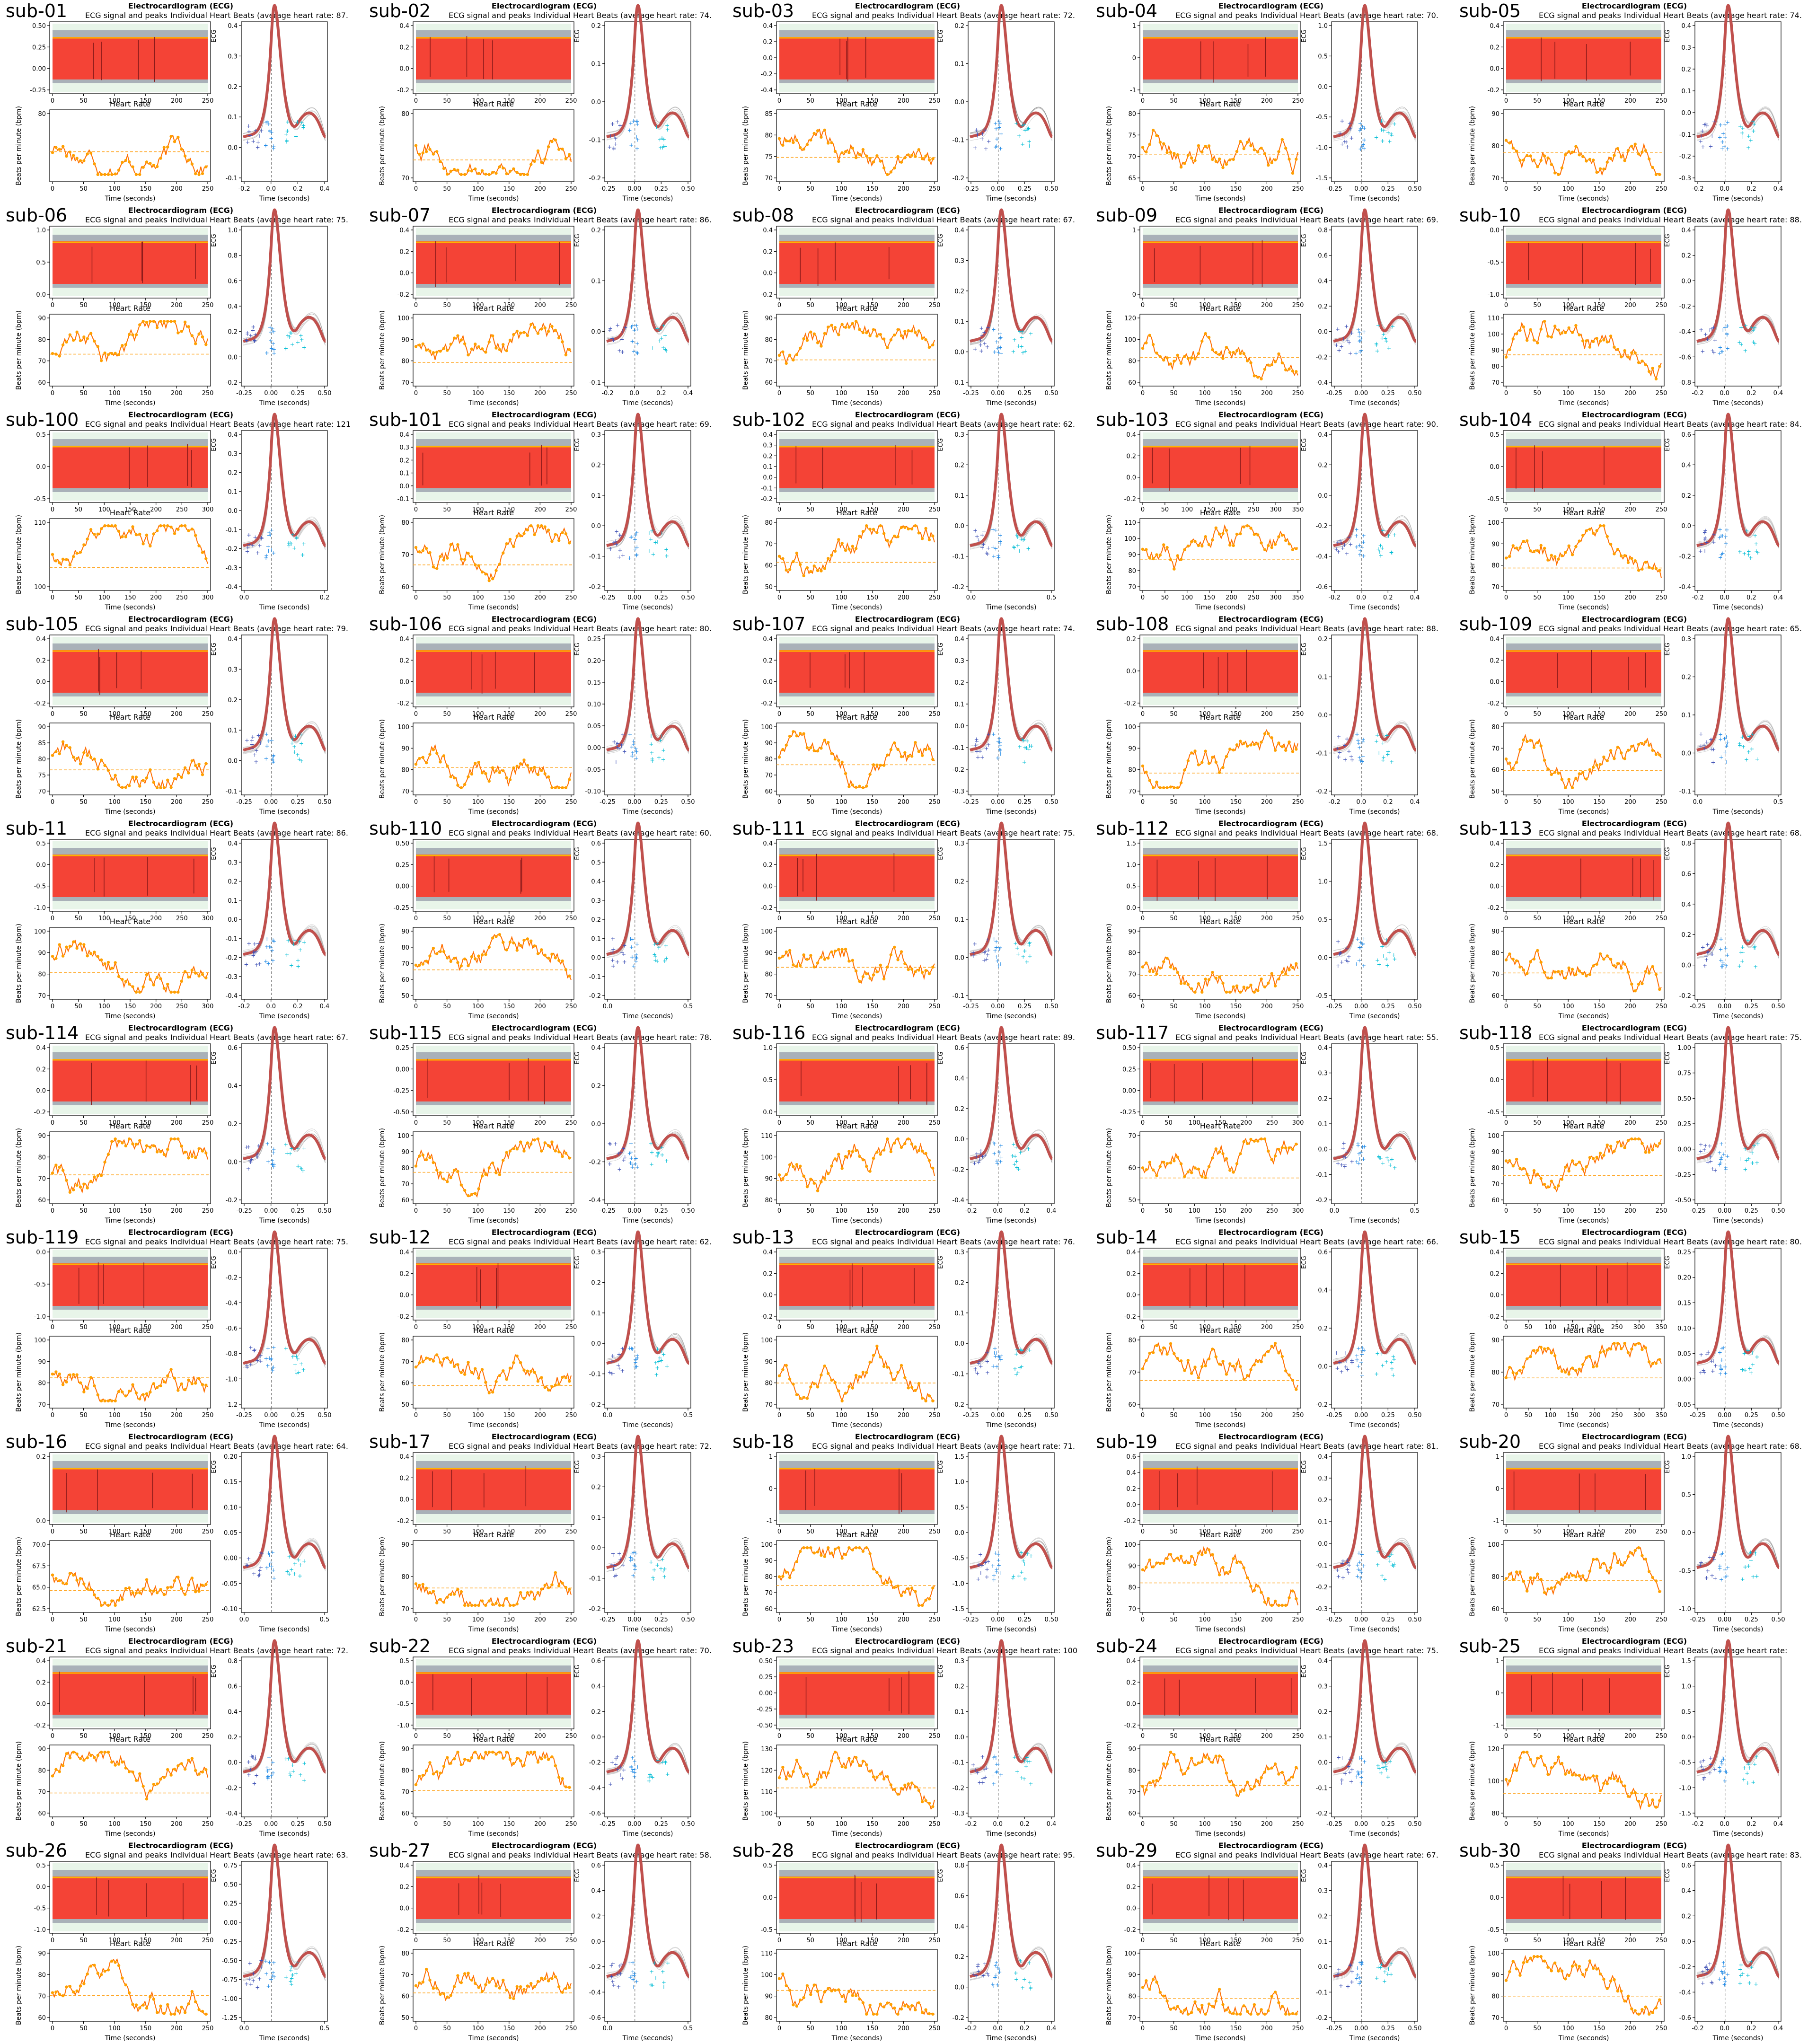 This screenshot has height=2044, width=1817. Describe the element at coordinates (493, 512) in the screenshot. I see `hr-title: Heart Rate` at that location.